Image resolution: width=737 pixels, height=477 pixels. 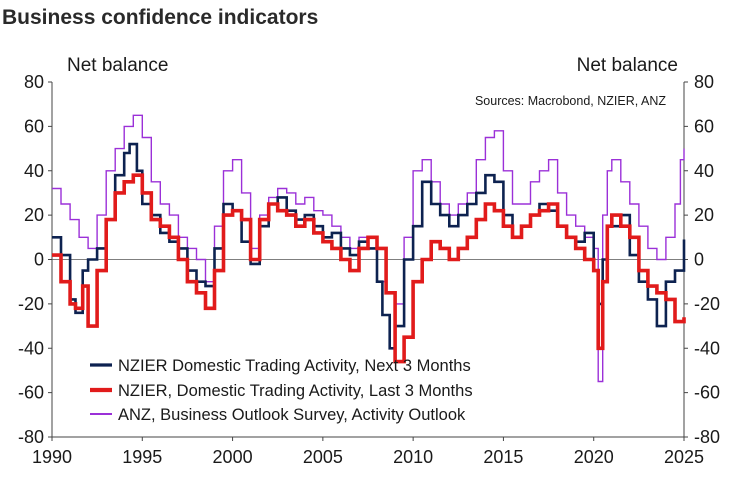 I want to click on y-tick-label-right: -60, so click(x=707, y=393).